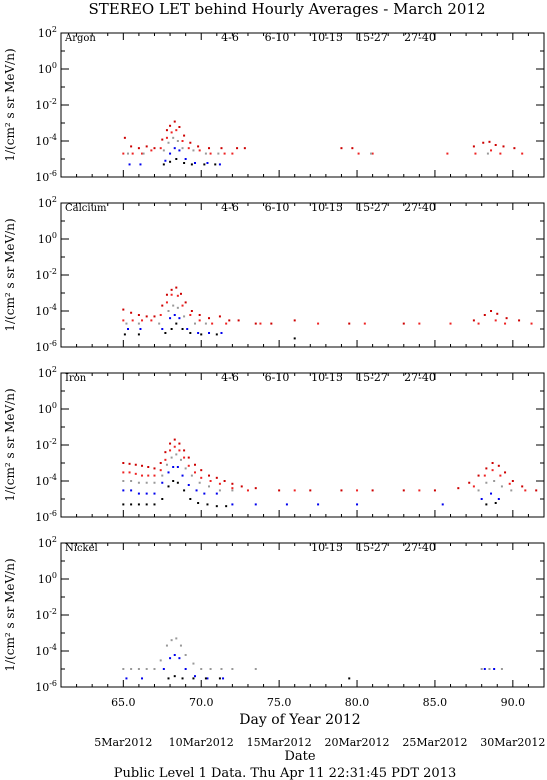  What do you see at coordinates (47, 238) in the screenshot?
I see `y-tick-label: 10⁰` at bounding box center [47, 238].